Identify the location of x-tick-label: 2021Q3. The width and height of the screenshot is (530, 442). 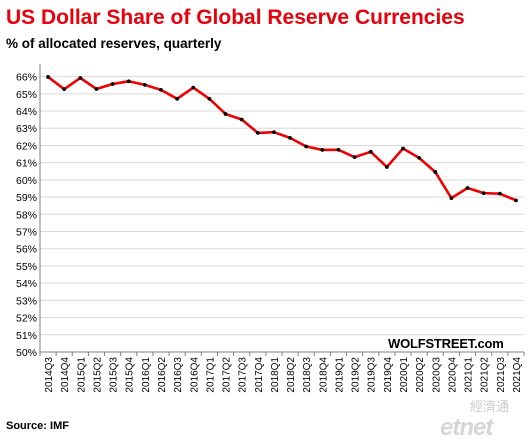
(501, 375).